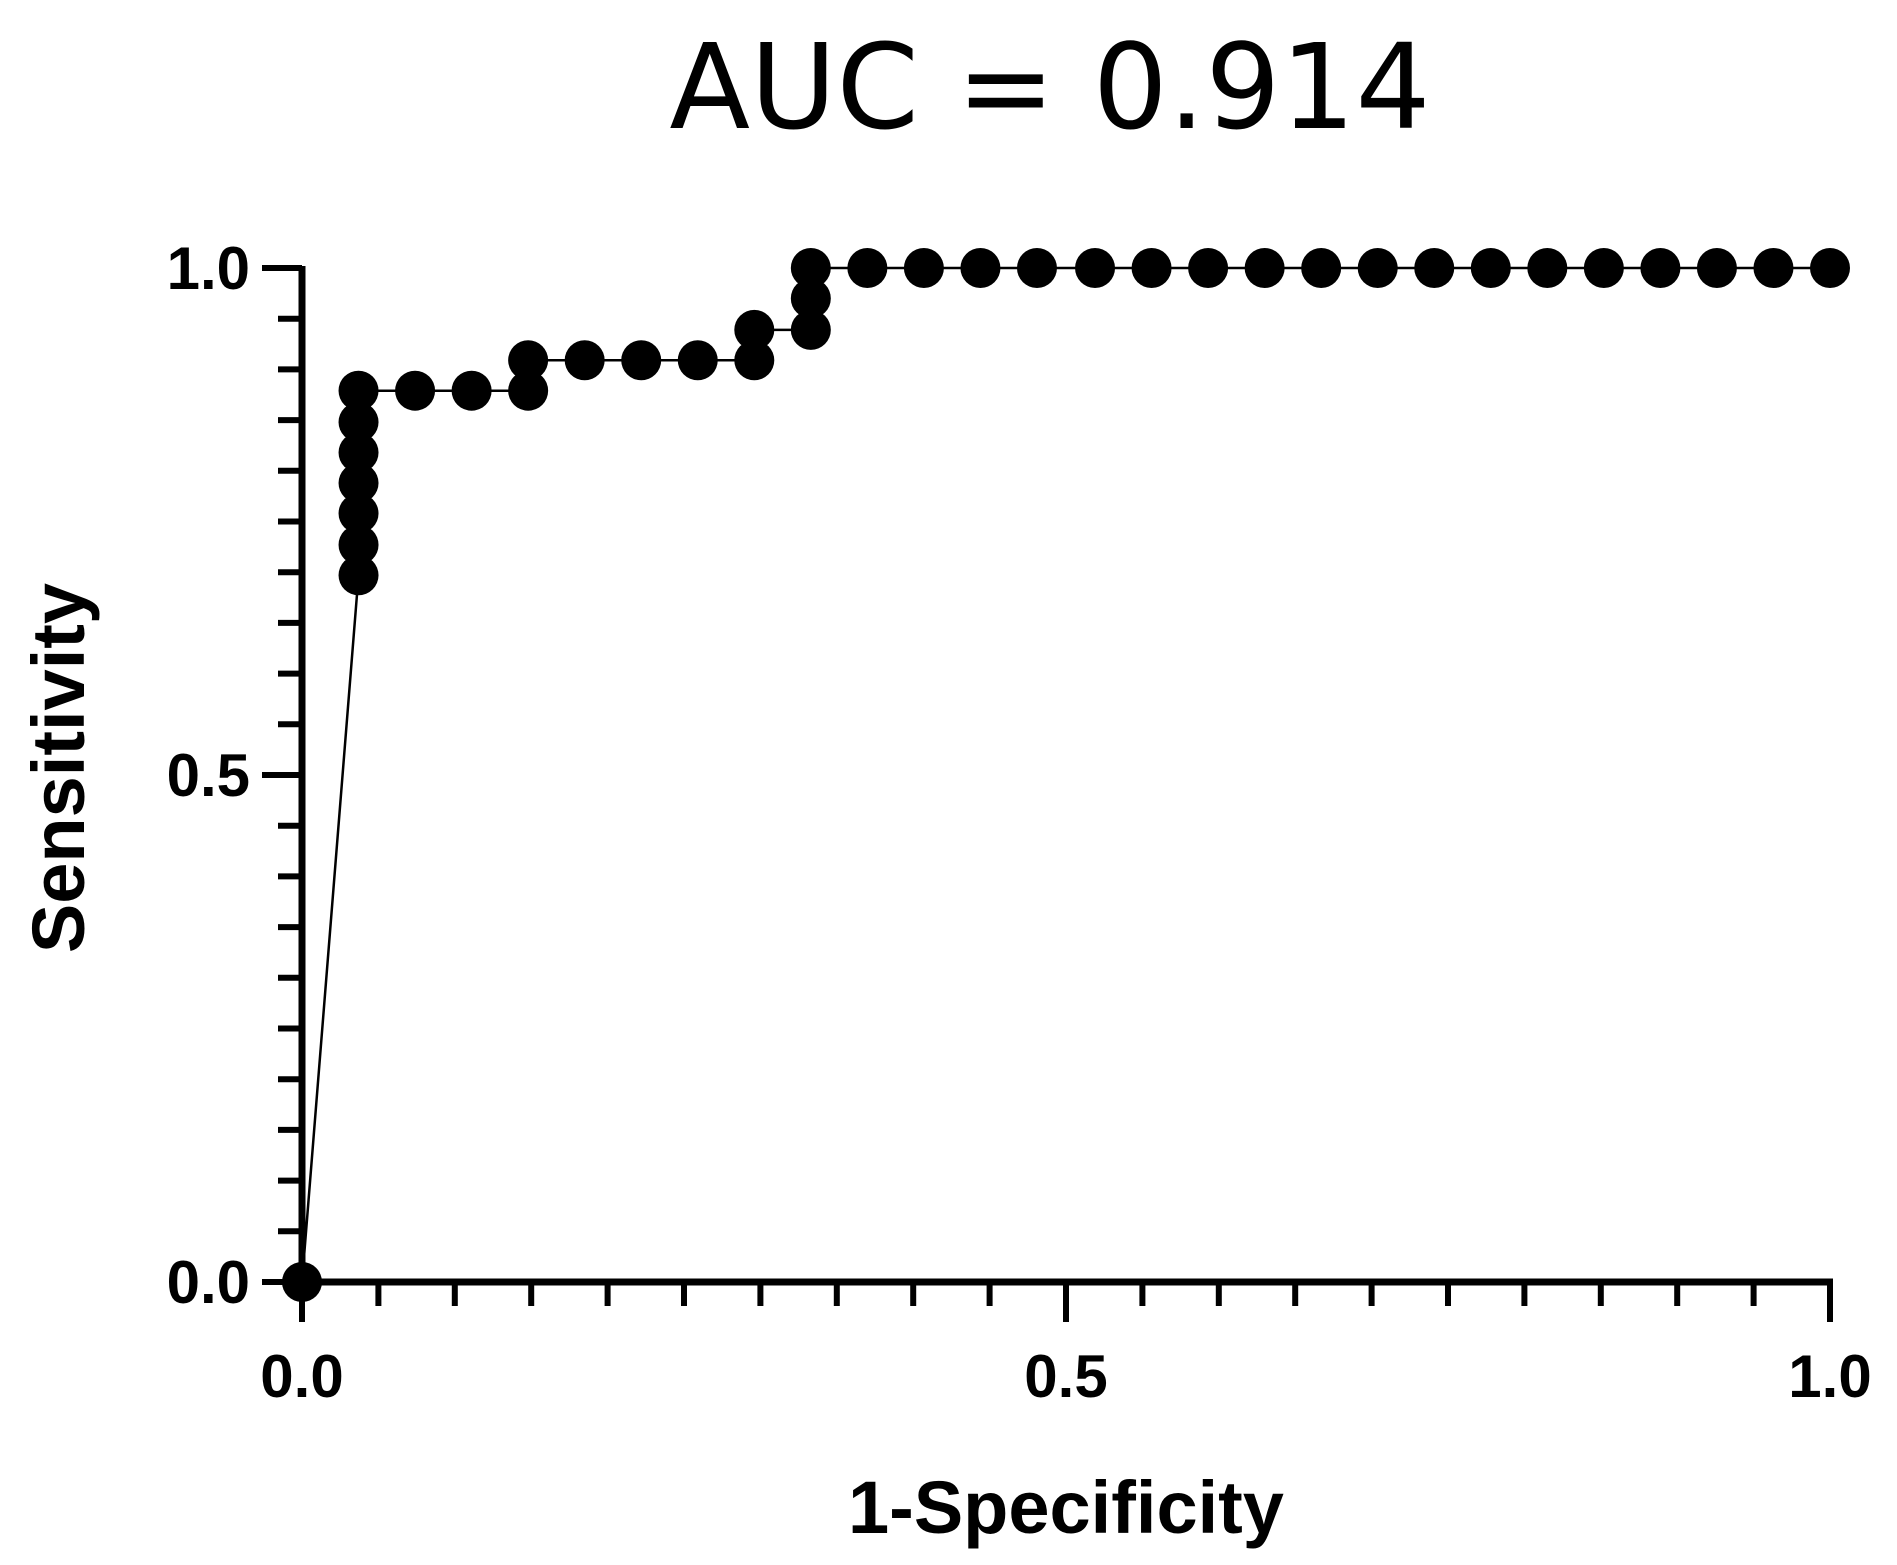 Image resolution: width=1897 pixels, height=1565 pixels. What do you see at coordinates (1065, 1376) in the screenshot?
I see `x-tick-label: 0.5` at bounding box center [1065, 1376].